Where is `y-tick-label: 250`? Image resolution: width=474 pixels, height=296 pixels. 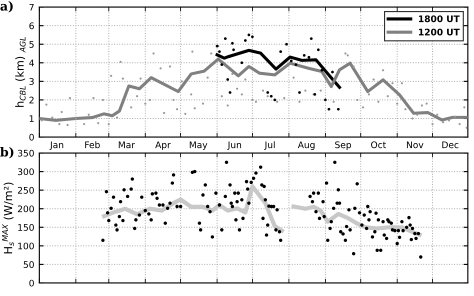
y-tick-label: 250 is located at coordinates (26, 190).